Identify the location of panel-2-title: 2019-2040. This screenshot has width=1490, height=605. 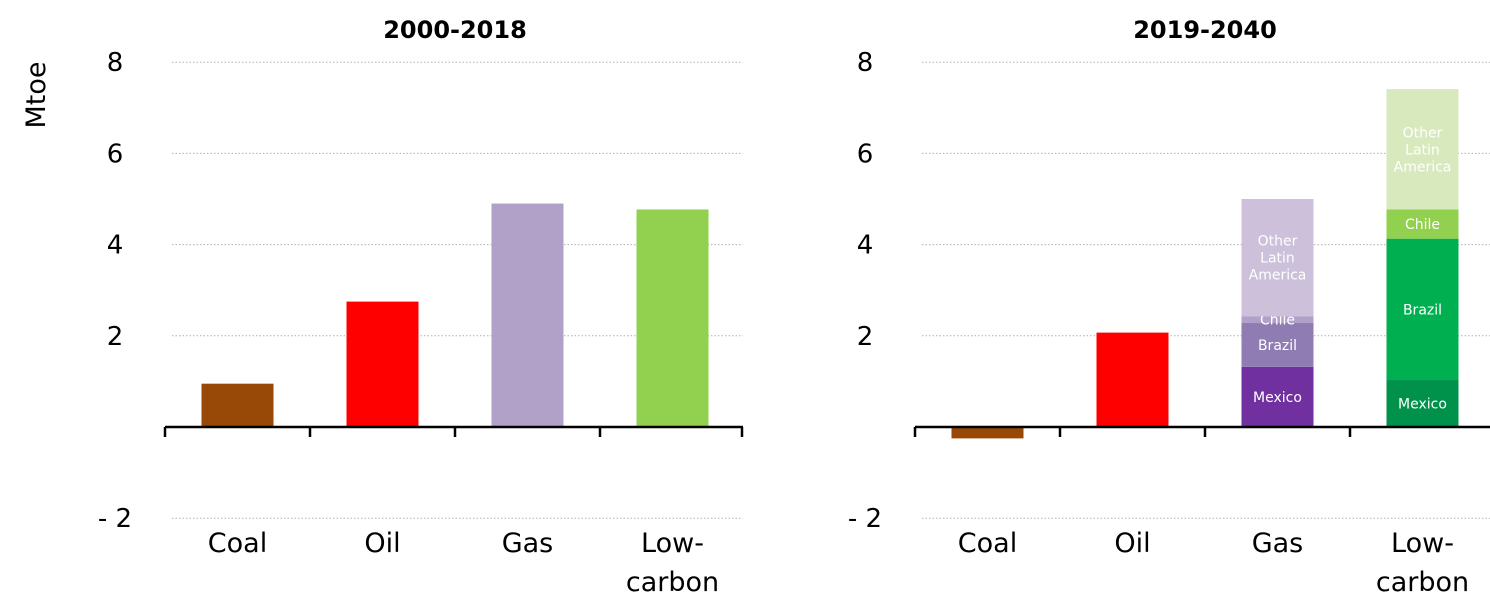
(1205, 30).